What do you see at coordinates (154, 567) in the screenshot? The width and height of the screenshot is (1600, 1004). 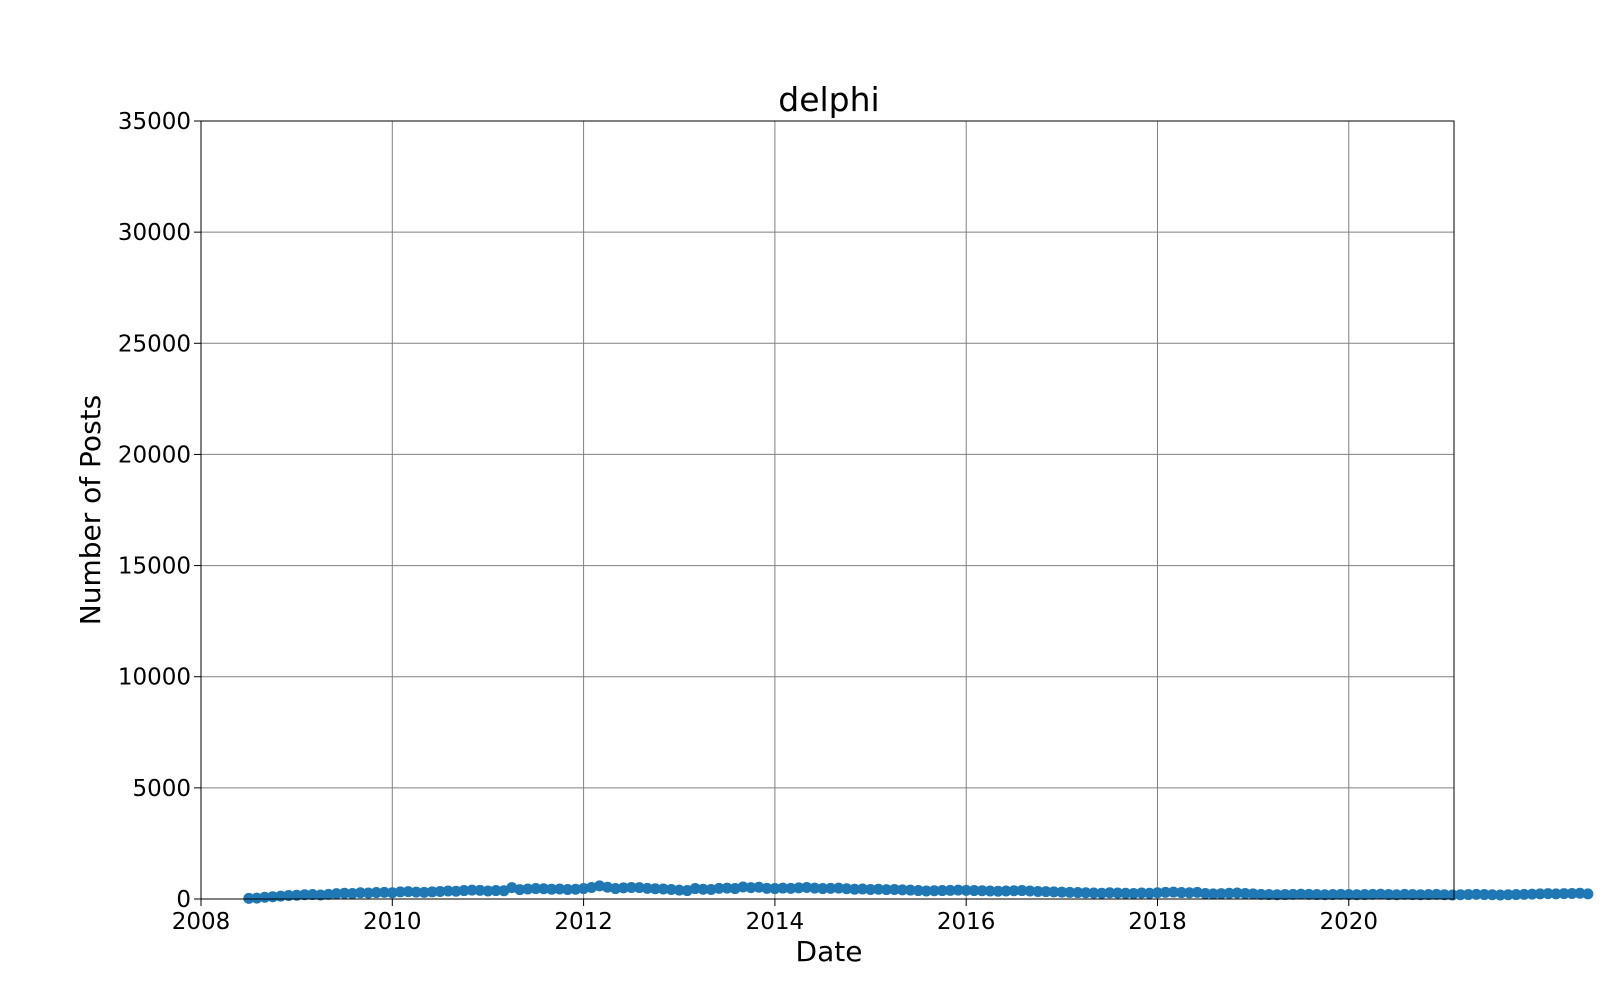 I see `y-tick-label: 15000` at bounding box center [154, 567].